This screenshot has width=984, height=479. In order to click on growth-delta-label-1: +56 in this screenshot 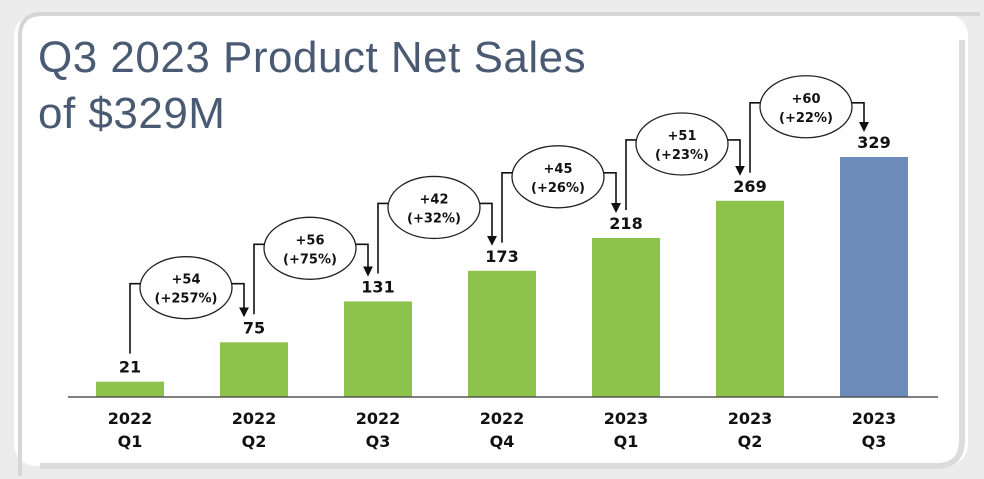, I will do `click(310, 240)`.